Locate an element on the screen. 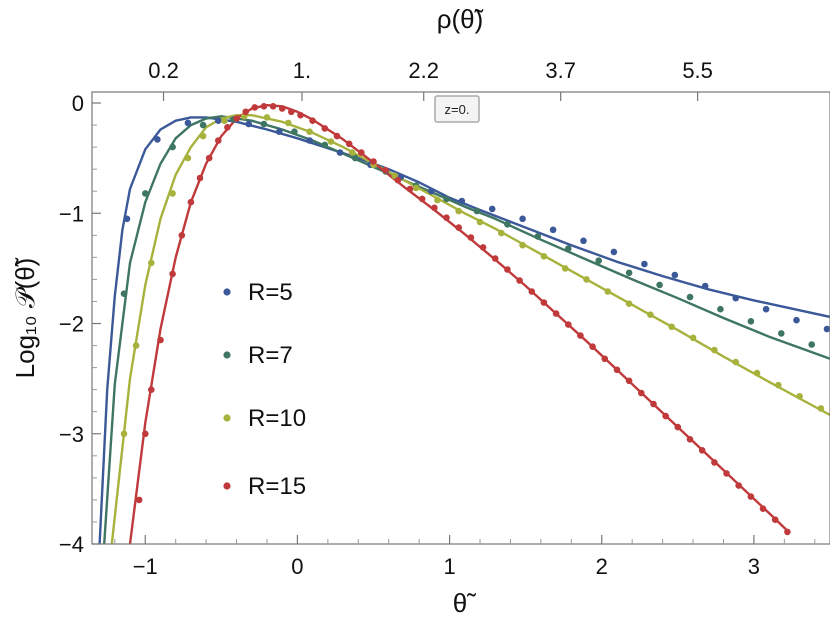 This screenshot has width=830, height=628. x-tick-label: 3 is located at coordinates (754, 566).